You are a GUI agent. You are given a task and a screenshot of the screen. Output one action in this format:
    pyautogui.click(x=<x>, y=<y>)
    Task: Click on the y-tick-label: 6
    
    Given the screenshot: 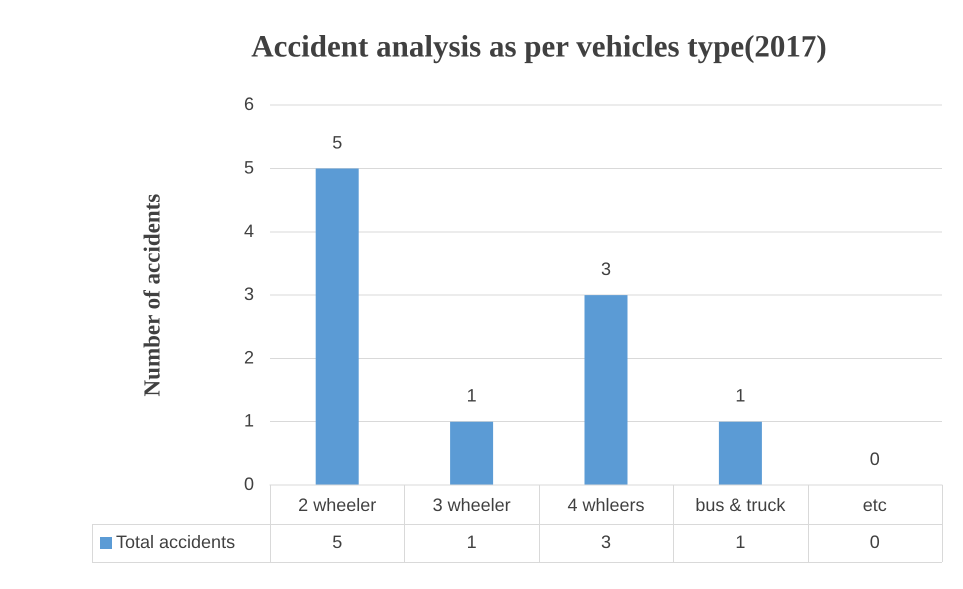 What is the action you would take?
    pyautogui.click(x=249, y=104)
    